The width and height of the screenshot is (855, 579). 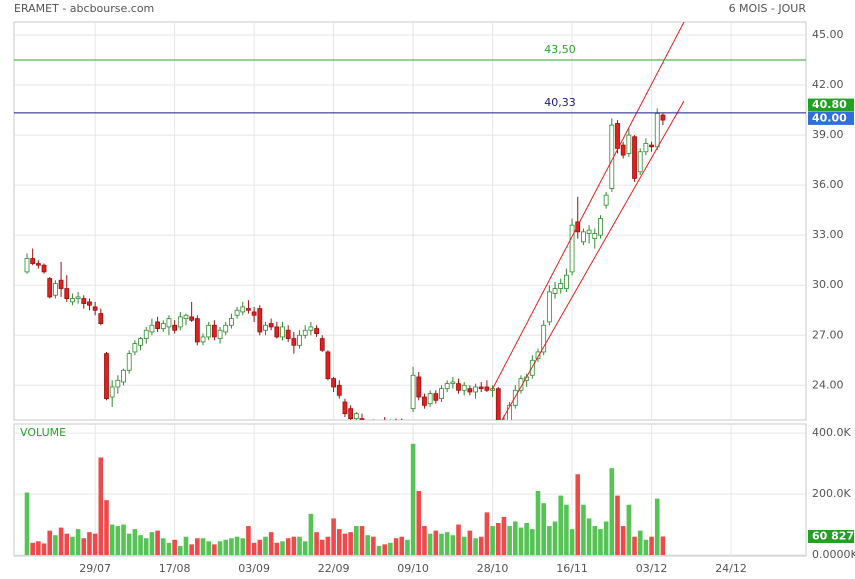 What do you see at coordinates (829, 117) in the screenshot?
I see `value-badge-label: 40.00` at bounding box center [829, 117].